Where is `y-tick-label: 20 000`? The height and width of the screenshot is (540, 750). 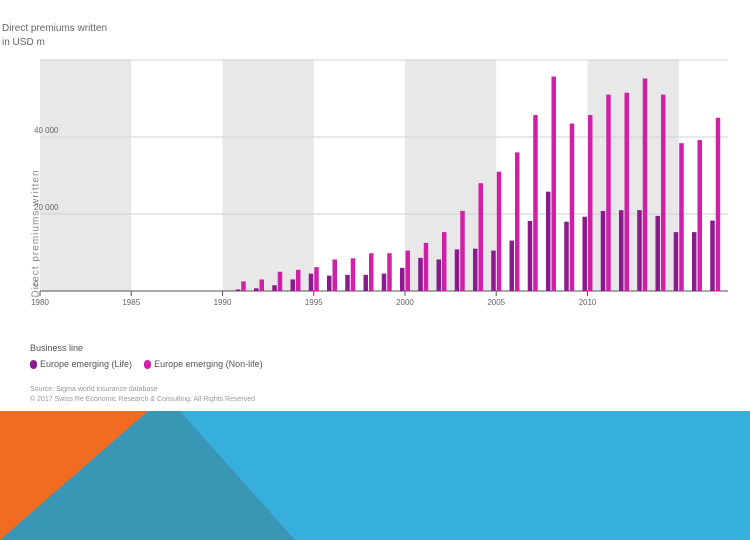 y-tick-label: 20 000 is located at coordinates (46, 207).